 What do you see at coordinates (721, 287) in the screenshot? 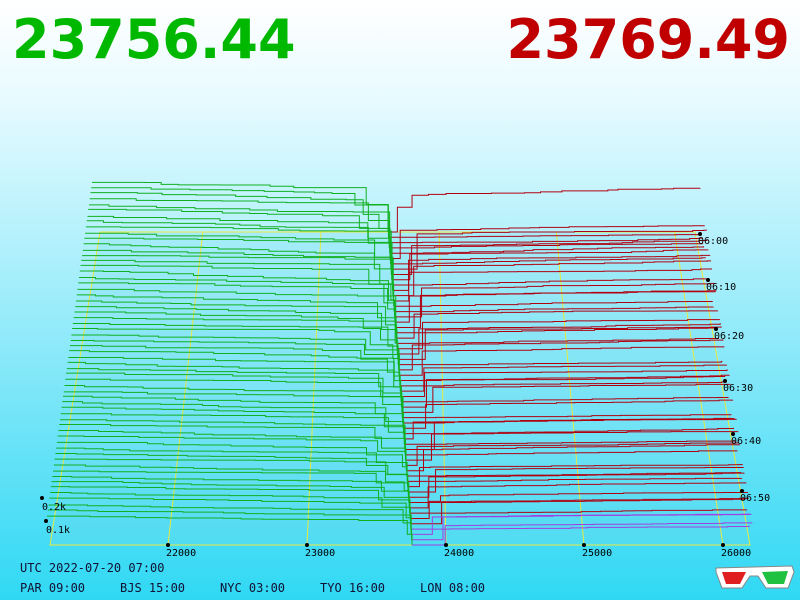
I see `time-tick-label: 06:10` at bounding box center [721, 287].